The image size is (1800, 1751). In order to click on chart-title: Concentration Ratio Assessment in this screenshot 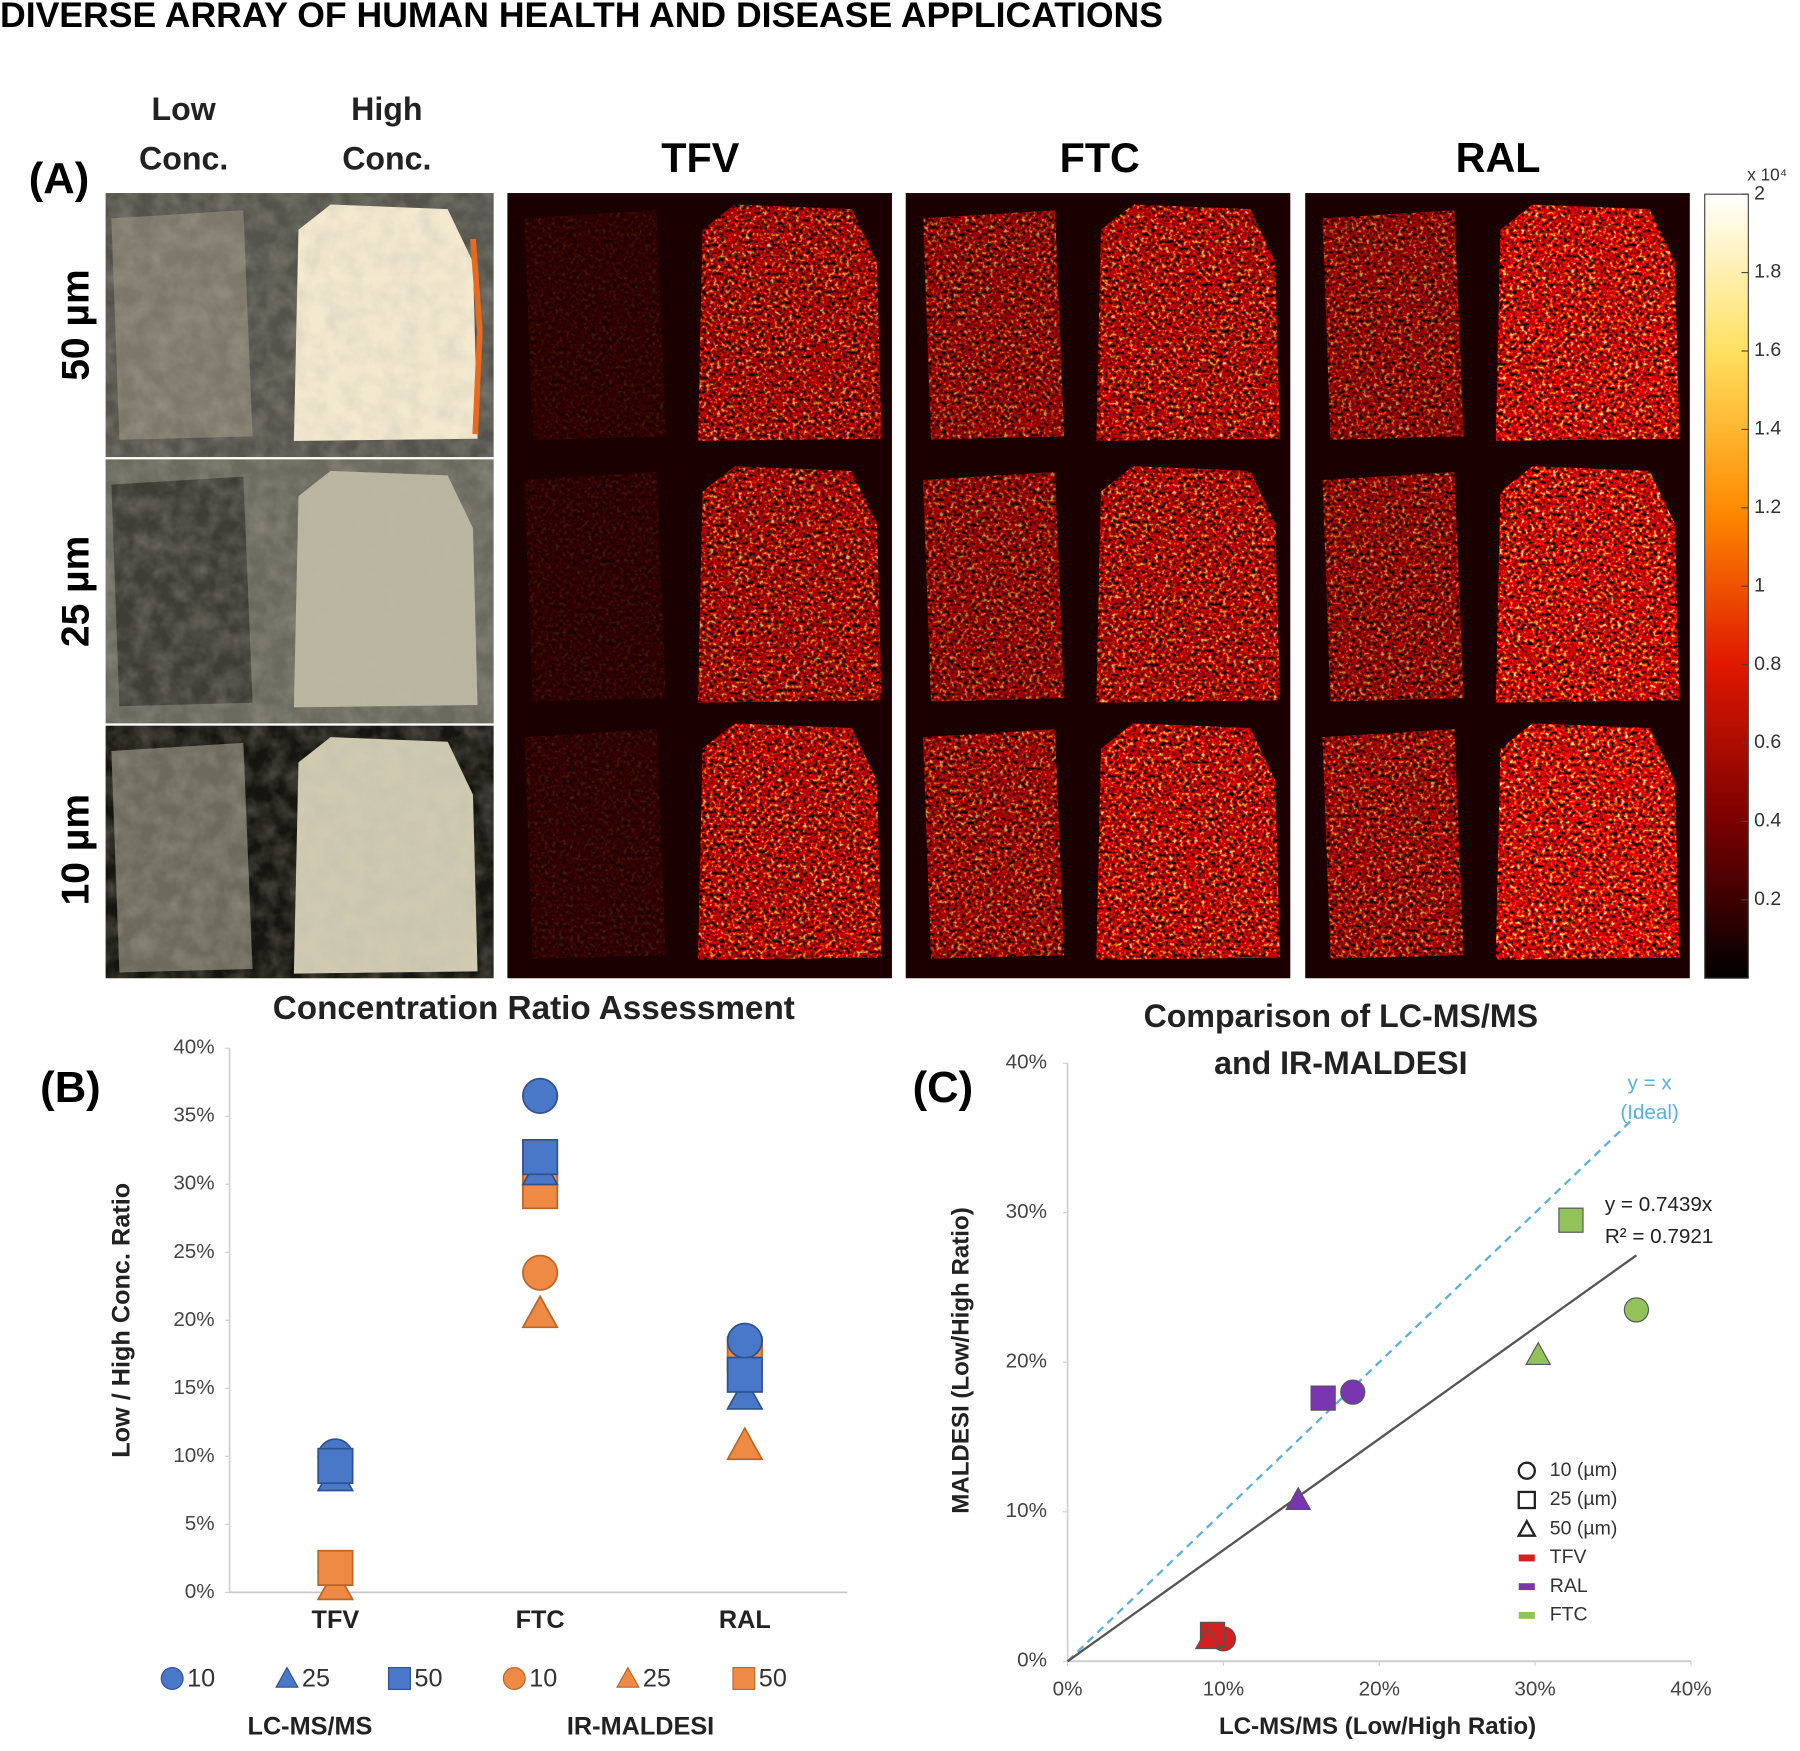, I will do `click(534, 1008)`.